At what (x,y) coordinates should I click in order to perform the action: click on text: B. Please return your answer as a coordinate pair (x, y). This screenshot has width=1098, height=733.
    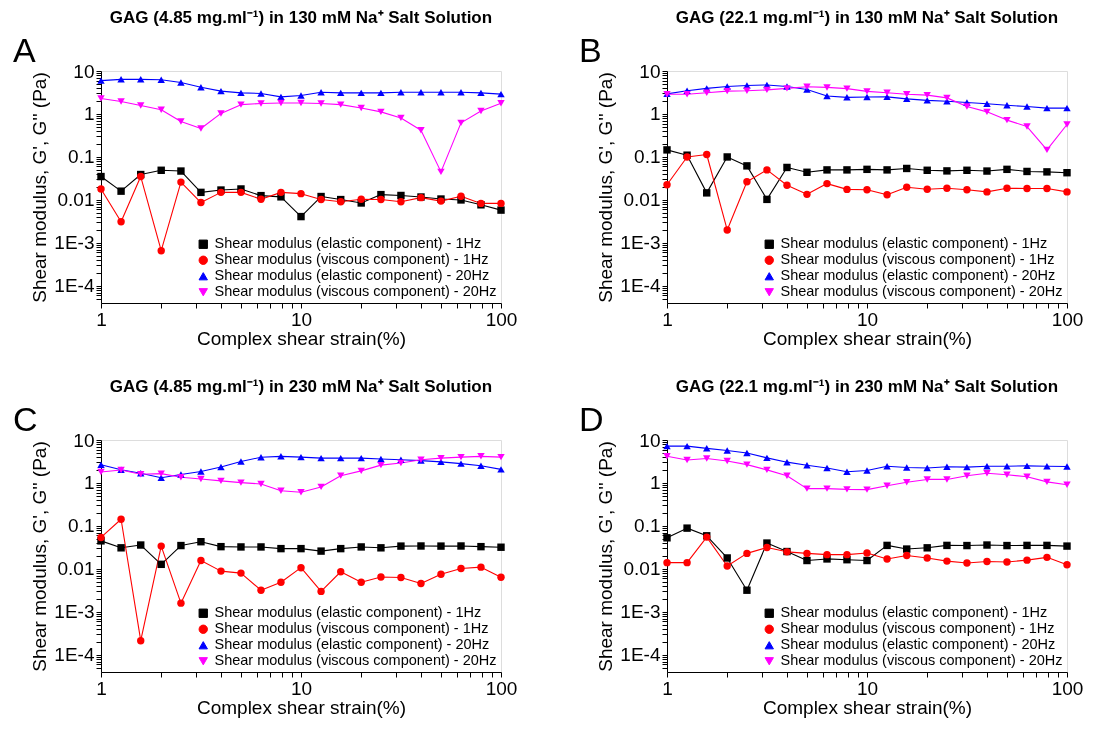
    Looking at the image, I should click on (590, 50).